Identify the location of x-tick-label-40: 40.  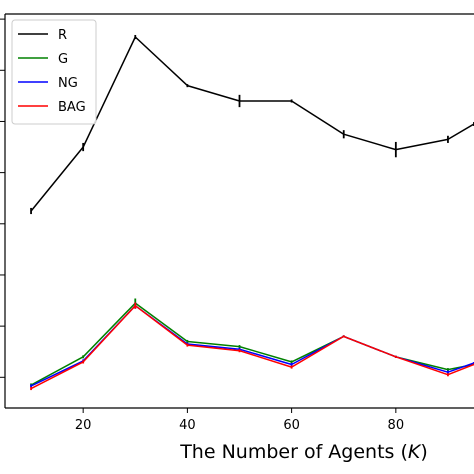
(187, 425).